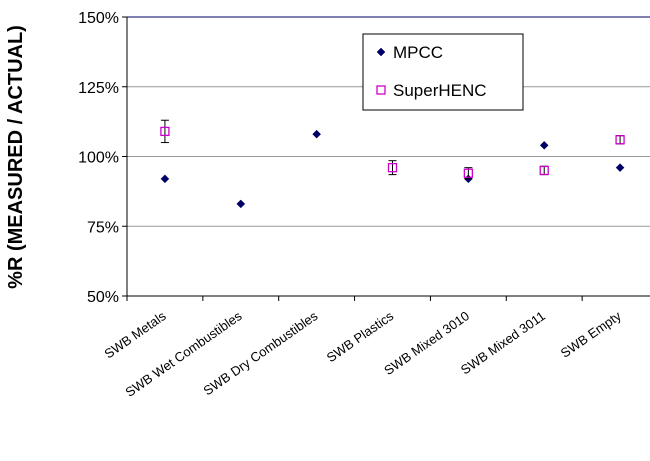 This screenshot has width=650, height=461. What do you see at coordinates (503, 342) in the screenshot?
I see `x-category-label: SWB Mixed 3011` at bounding box center [503, 342].